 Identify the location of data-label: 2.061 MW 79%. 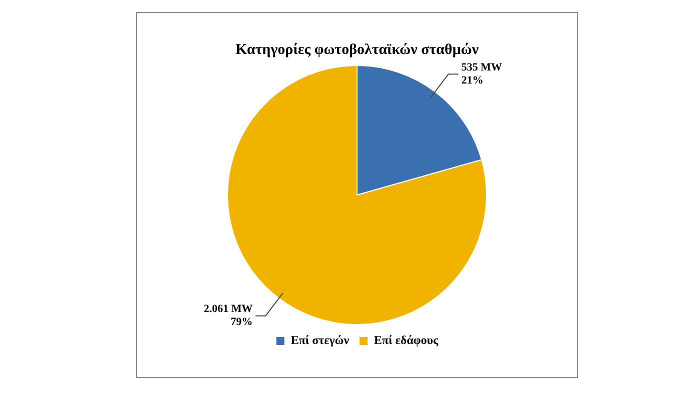
(228, 315).